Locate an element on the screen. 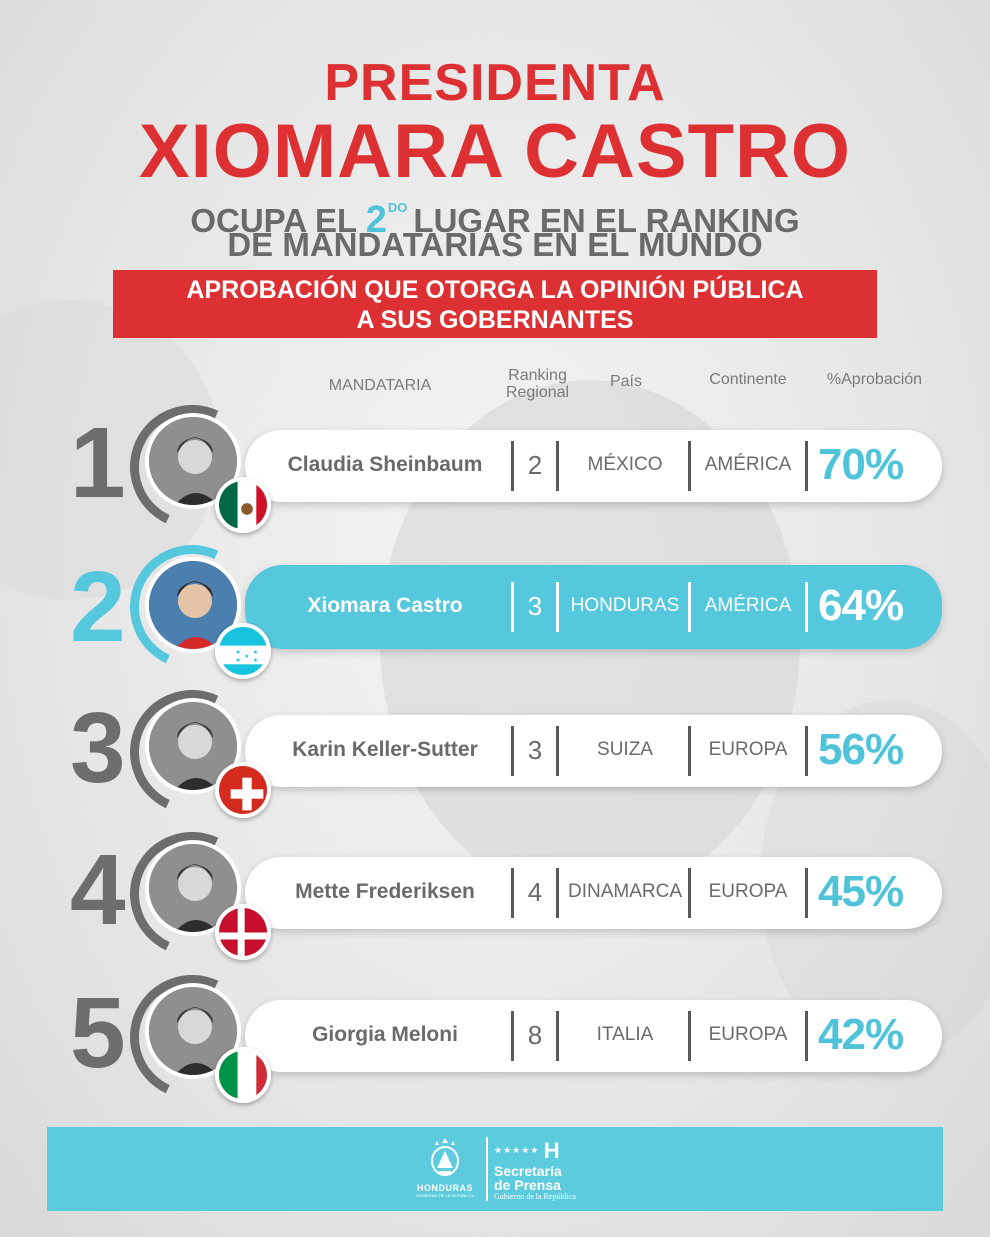 Image resolution: width=990 pixels, height=1237 pixels. logo2-line2: de Prensa is located at coordinates (527, 1185).